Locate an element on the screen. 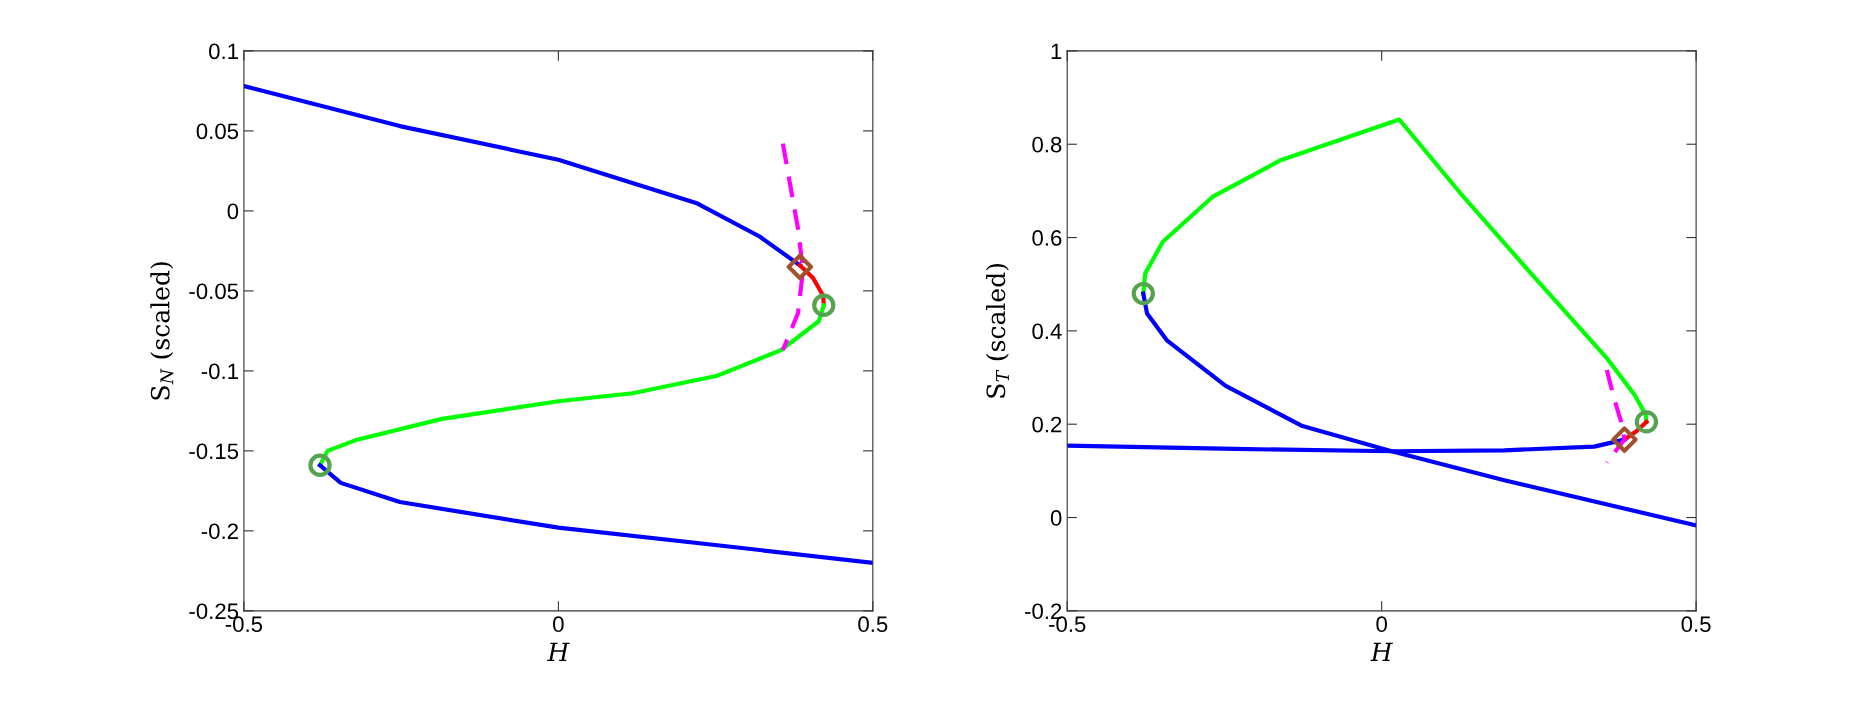 The image size is (1869, 707). y-tick-label: -0.15 is located at coordinates (214, 451).